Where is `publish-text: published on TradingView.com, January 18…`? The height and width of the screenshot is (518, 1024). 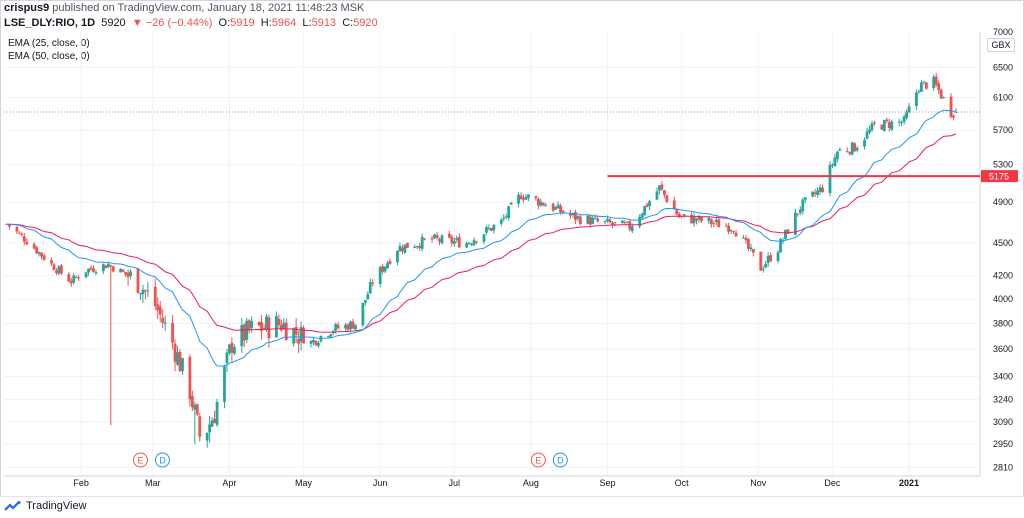
publish-text: published on TradingView.com, January 18… is located at coordinates (207, 8).